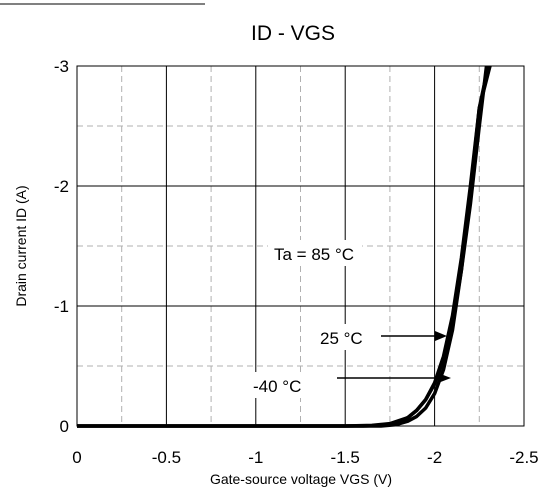 The width and height of the screenshot is (550, 498). I want to click on y-tick-label: 0, so click(64, 426).